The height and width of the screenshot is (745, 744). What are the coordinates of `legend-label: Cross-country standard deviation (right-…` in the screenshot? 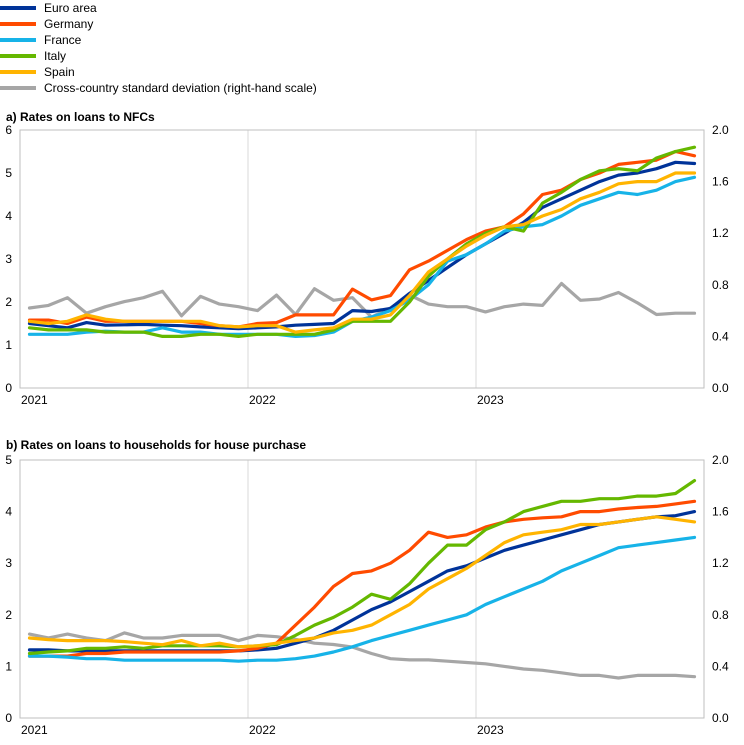 It's located at (180, 88).